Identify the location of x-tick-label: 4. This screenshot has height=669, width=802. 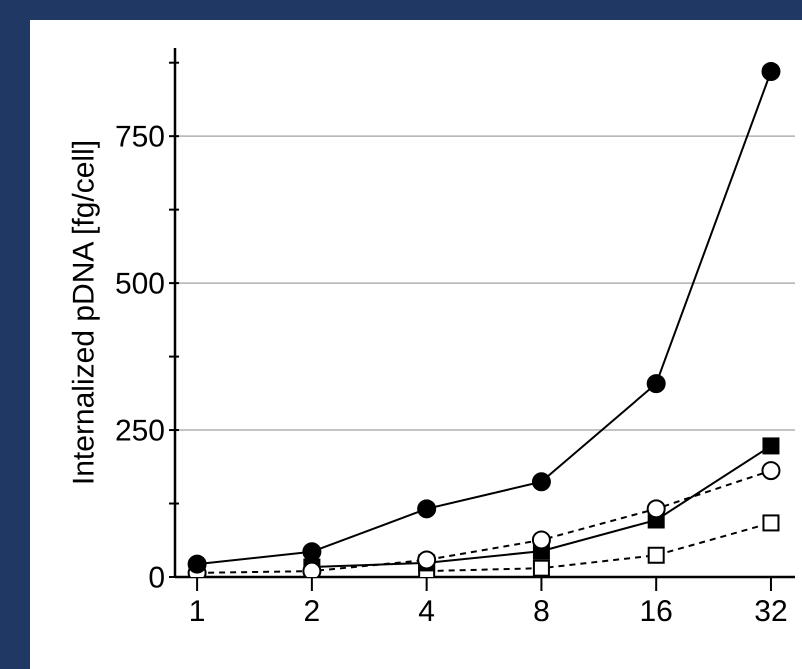
(426, 611).